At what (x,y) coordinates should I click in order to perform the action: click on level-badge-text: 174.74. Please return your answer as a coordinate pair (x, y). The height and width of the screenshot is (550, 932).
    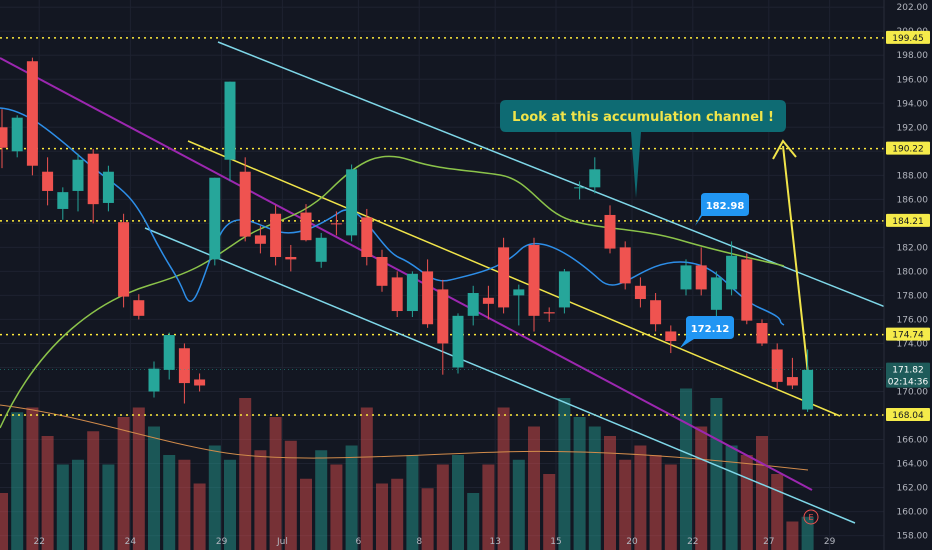
    Looking at the image, I should click on (908, 336).